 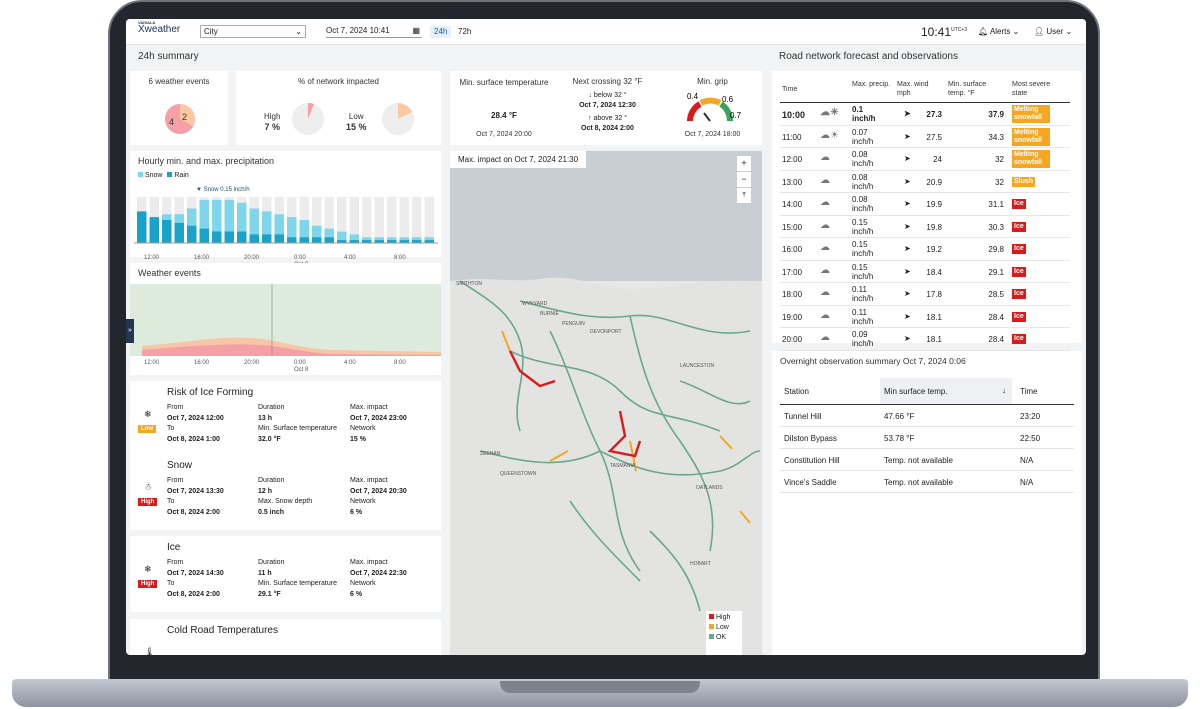 I want to click on road-row: 18:00 ☁ 0.11 inch/h ➤ 17.8 28.5 Ice, so click(x=925, y=294).